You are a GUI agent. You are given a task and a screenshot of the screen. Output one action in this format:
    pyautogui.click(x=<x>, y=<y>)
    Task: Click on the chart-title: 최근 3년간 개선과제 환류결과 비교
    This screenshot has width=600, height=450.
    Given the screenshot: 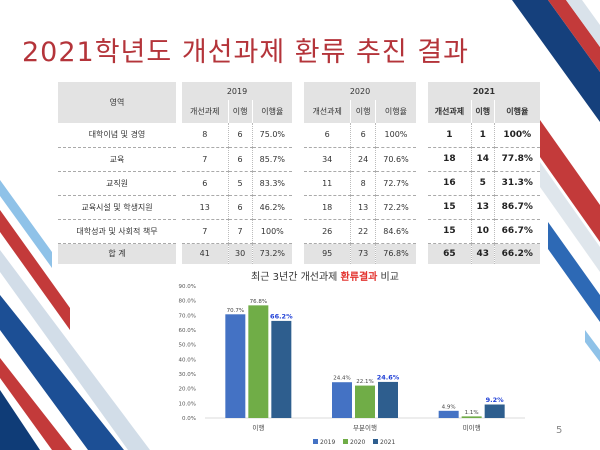 What is the action you would take?
    pyautogui.click(x=325, y=275)
    